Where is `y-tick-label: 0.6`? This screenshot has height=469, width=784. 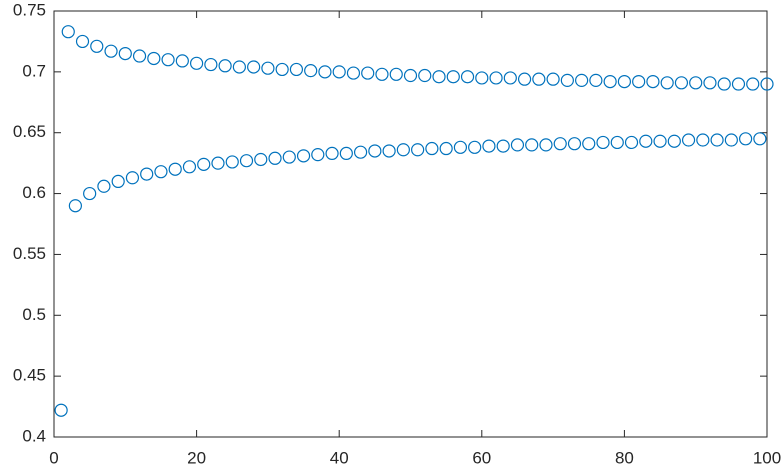 y-tick-label: 0.6 is located at coordinates (34, 192).